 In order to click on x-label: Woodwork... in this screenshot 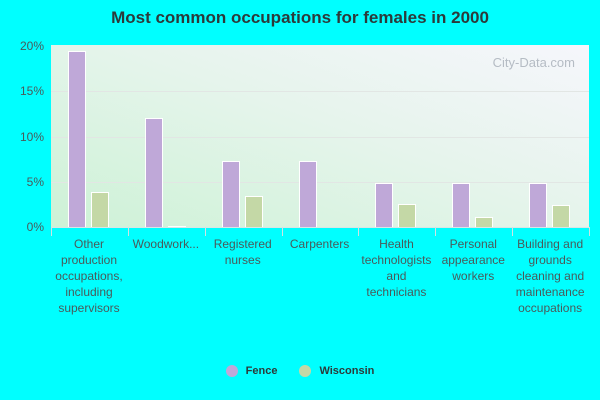, I will do `click(166, 244)`.